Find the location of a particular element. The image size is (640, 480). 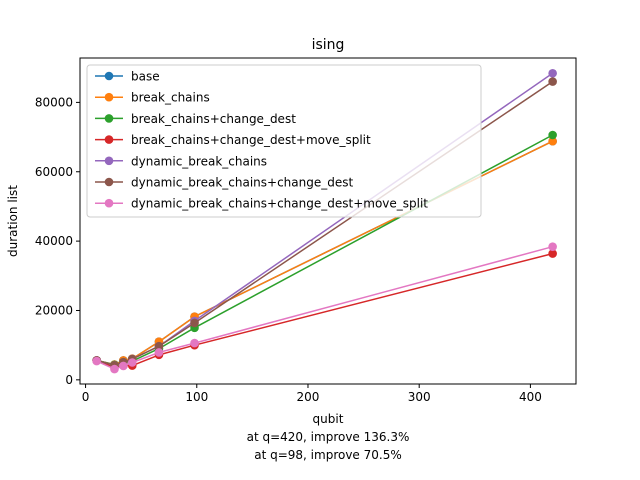

y-axis: 0 20000 40000 60000 80000 is located at coordinates (57, 241).